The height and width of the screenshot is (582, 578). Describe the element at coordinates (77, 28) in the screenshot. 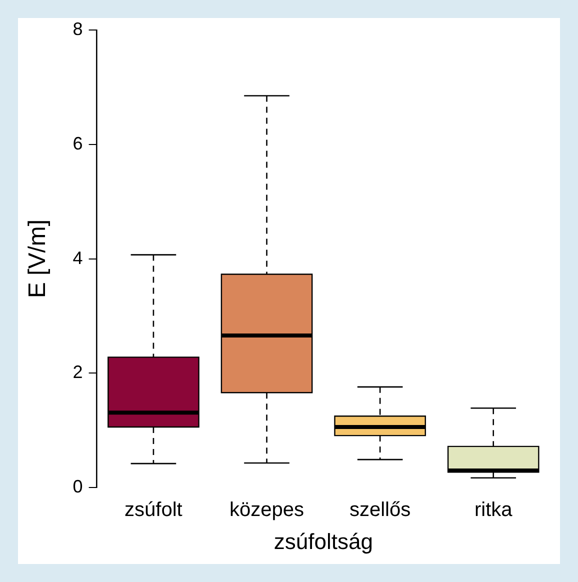

I see `y-tick-label: 8` at that location.